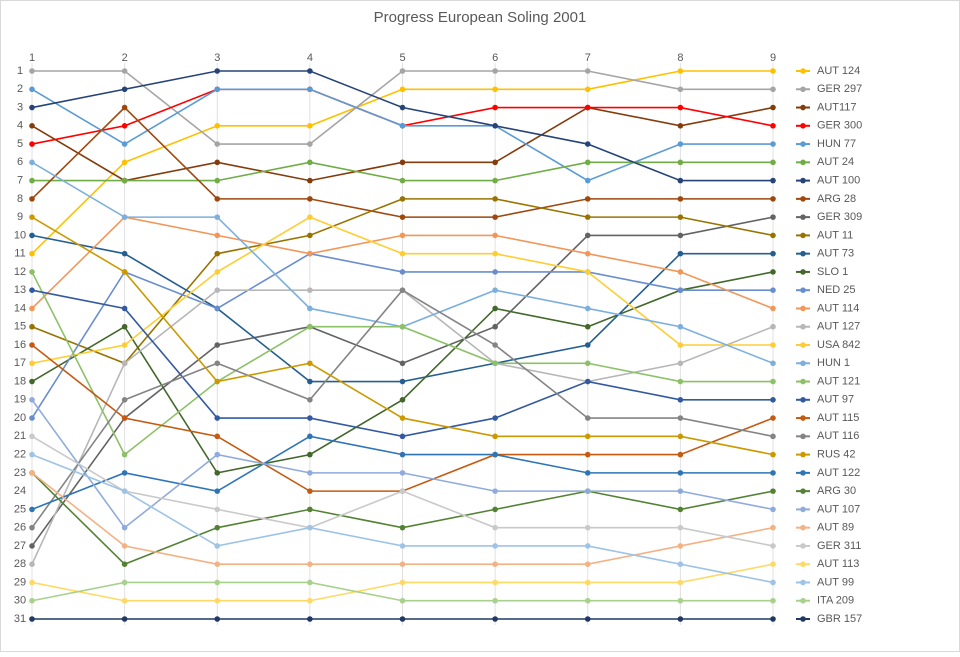  I want to click on legend-label: AUT 100, so click(838, 181).